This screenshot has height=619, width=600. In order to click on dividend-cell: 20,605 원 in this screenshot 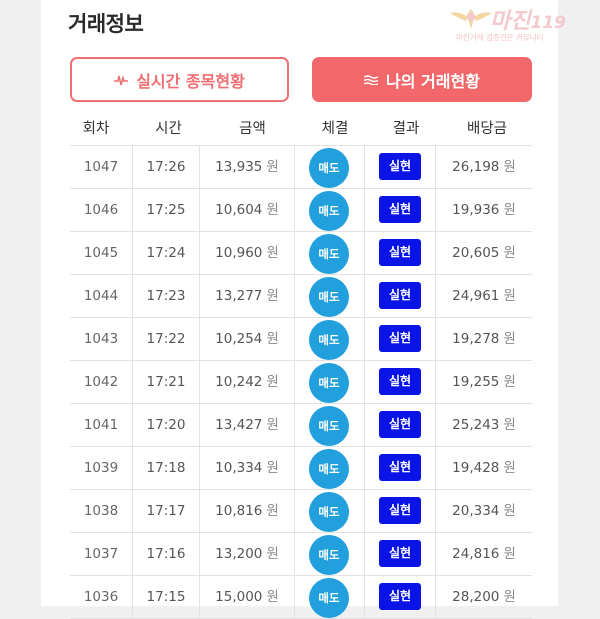, I will do `click(484, 253)`.